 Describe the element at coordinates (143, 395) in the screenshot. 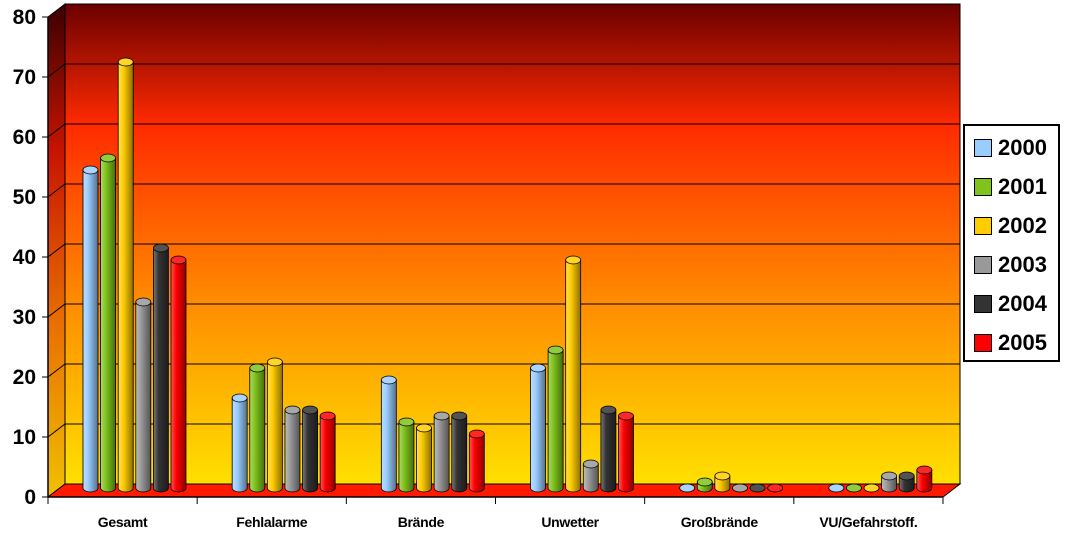

I see `bar-Gesamt-2003` at that location.